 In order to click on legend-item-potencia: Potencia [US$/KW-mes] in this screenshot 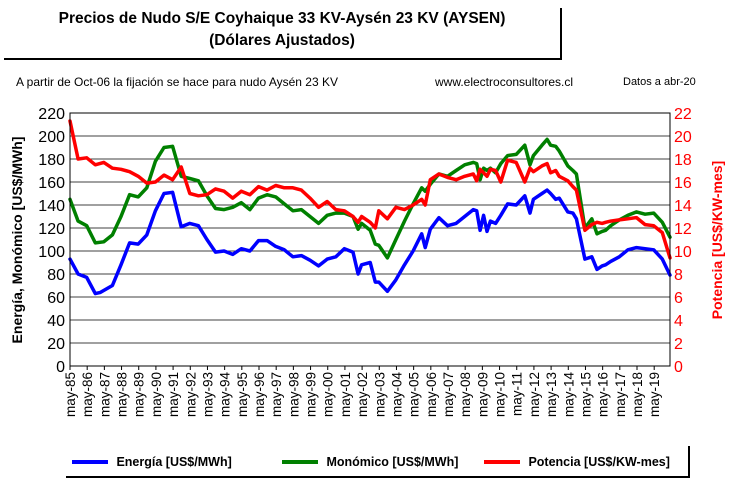, I will do `click(577, 461)`.